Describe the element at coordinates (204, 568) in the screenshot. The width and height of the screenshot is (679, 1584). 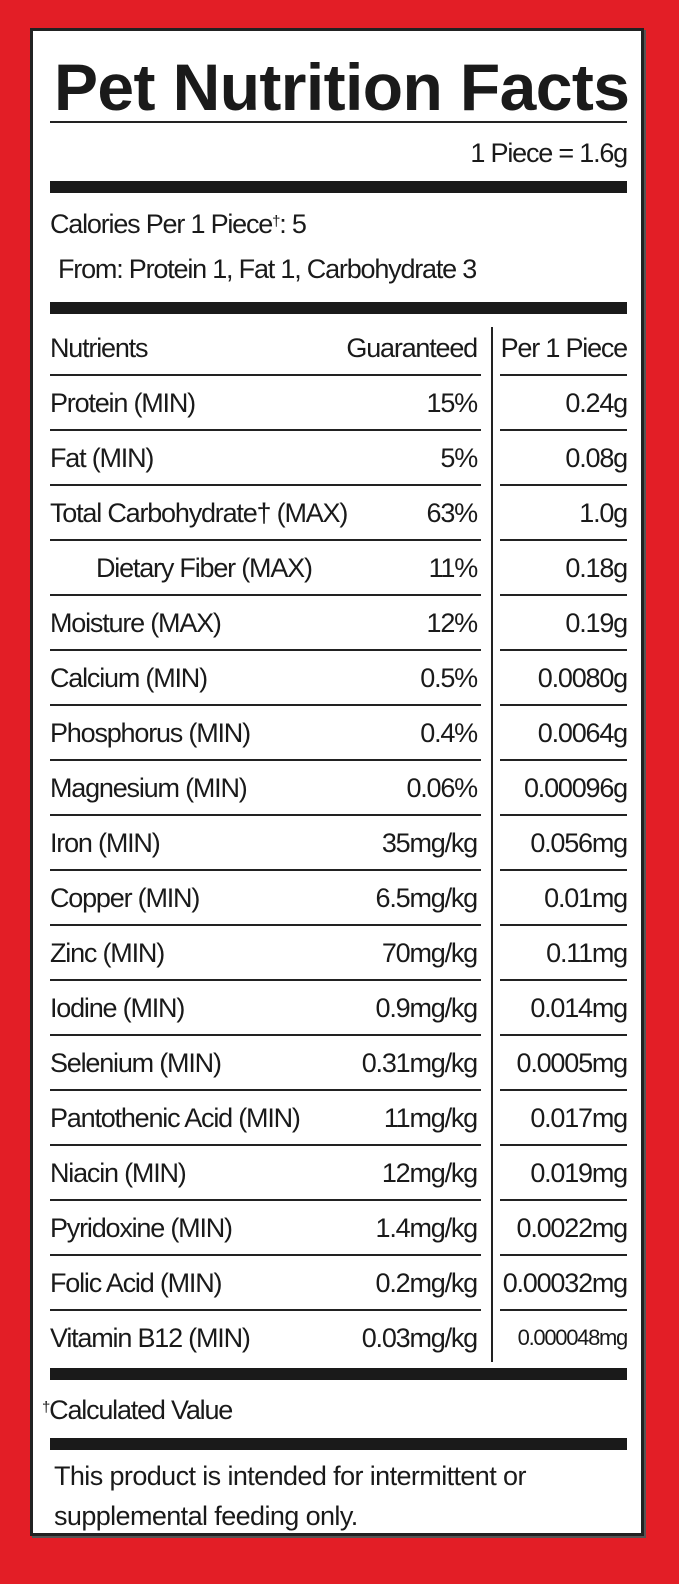
I see `nutrient-name: Dietary Fiber (MAX)` at that location.